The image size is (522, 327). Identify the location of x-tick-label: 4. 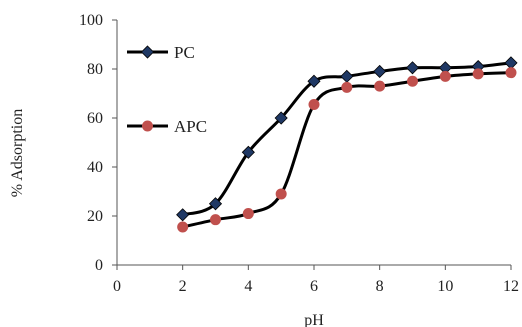
(248, 286).